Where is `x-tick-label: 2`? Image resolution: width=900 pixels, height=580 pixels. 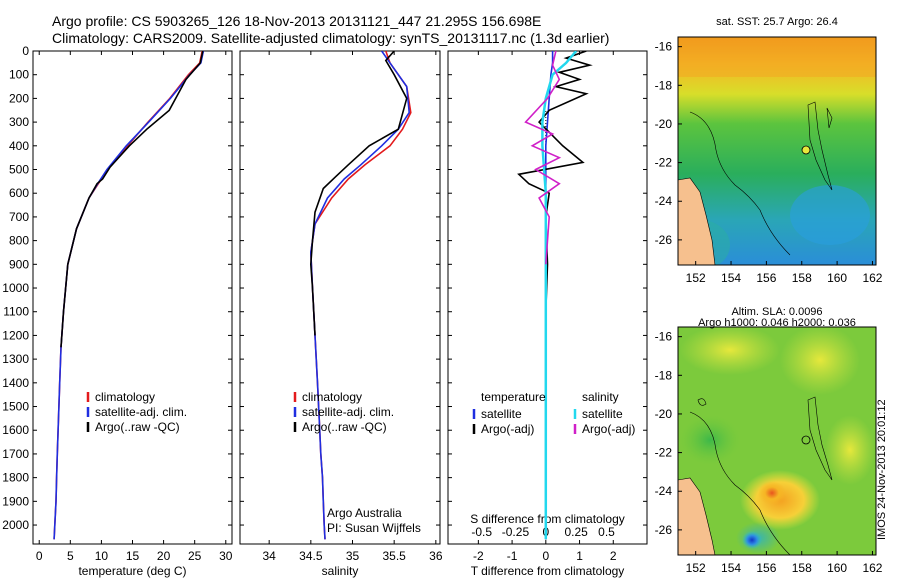 x-tick-label: 2 is located at coordinates (613, 556).